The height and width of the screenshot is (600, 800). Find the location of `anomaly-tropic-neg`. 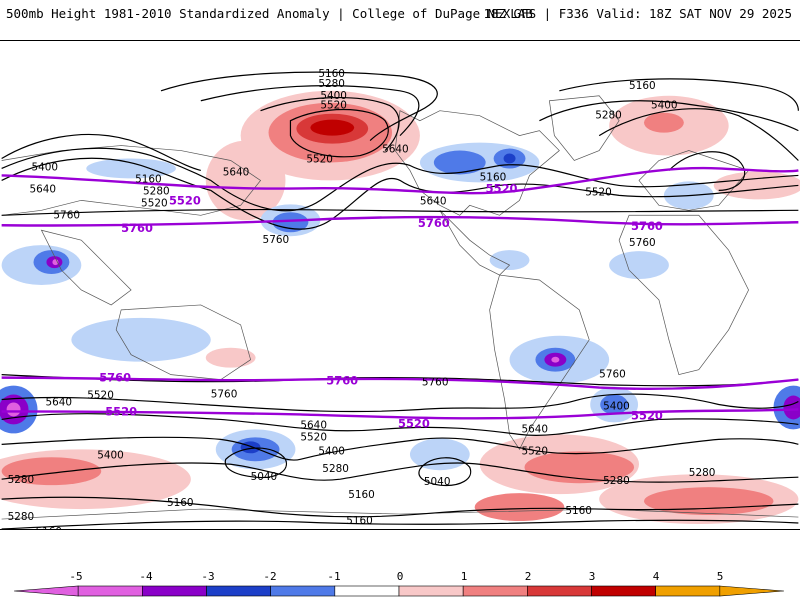

anomaly-tropic-neg is located at coordinates (141, 339).